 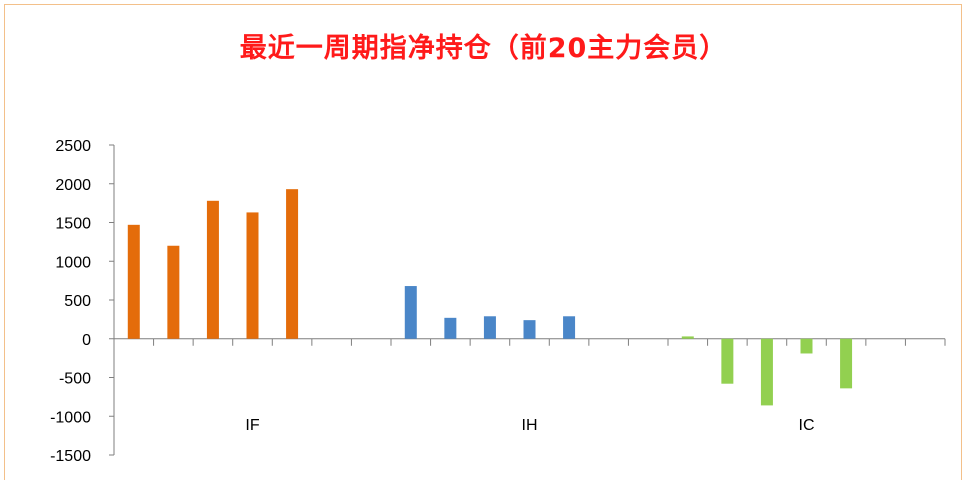 I want to click on y-tick-label: 0, so click(x=86, y=340).